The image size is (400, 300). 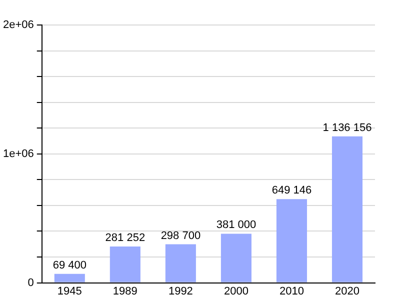 What do you see at coordinates (69, 291) in the screenshot?
I see `x-tick-label: 1945` at bounding box center [69, 291].